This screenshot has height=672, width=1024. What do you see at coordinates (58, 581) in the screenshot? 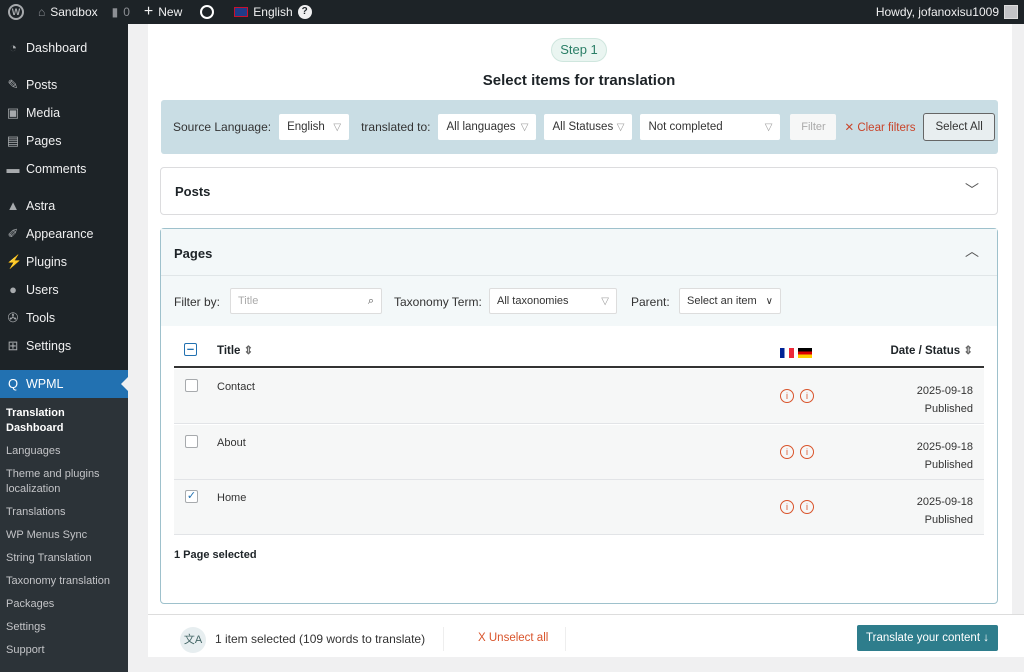
I see `submenu-item: Taxonomy translation` at bounding box center [58, 581].